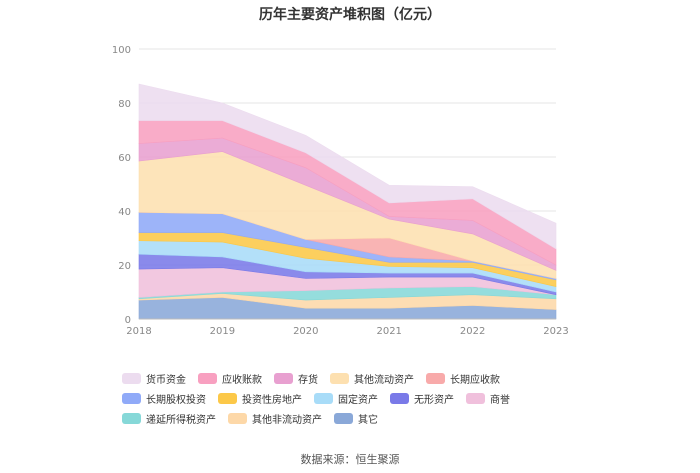 The image size is (700, 473). I want to click on y-tick-label: 40, so click(124, 212).